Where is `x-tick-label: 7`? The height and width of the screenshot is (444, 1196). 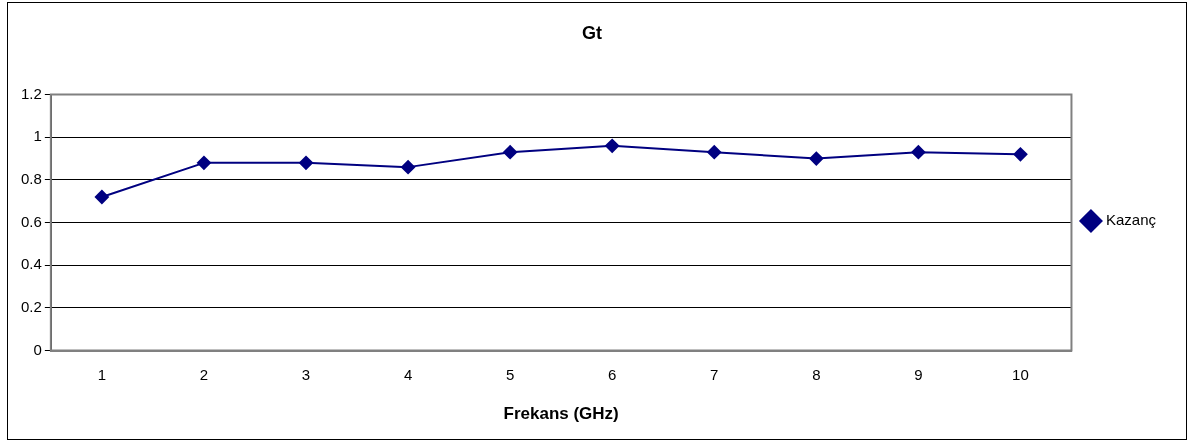 x-tick-label: 7 is located at coordinates (714, 374).